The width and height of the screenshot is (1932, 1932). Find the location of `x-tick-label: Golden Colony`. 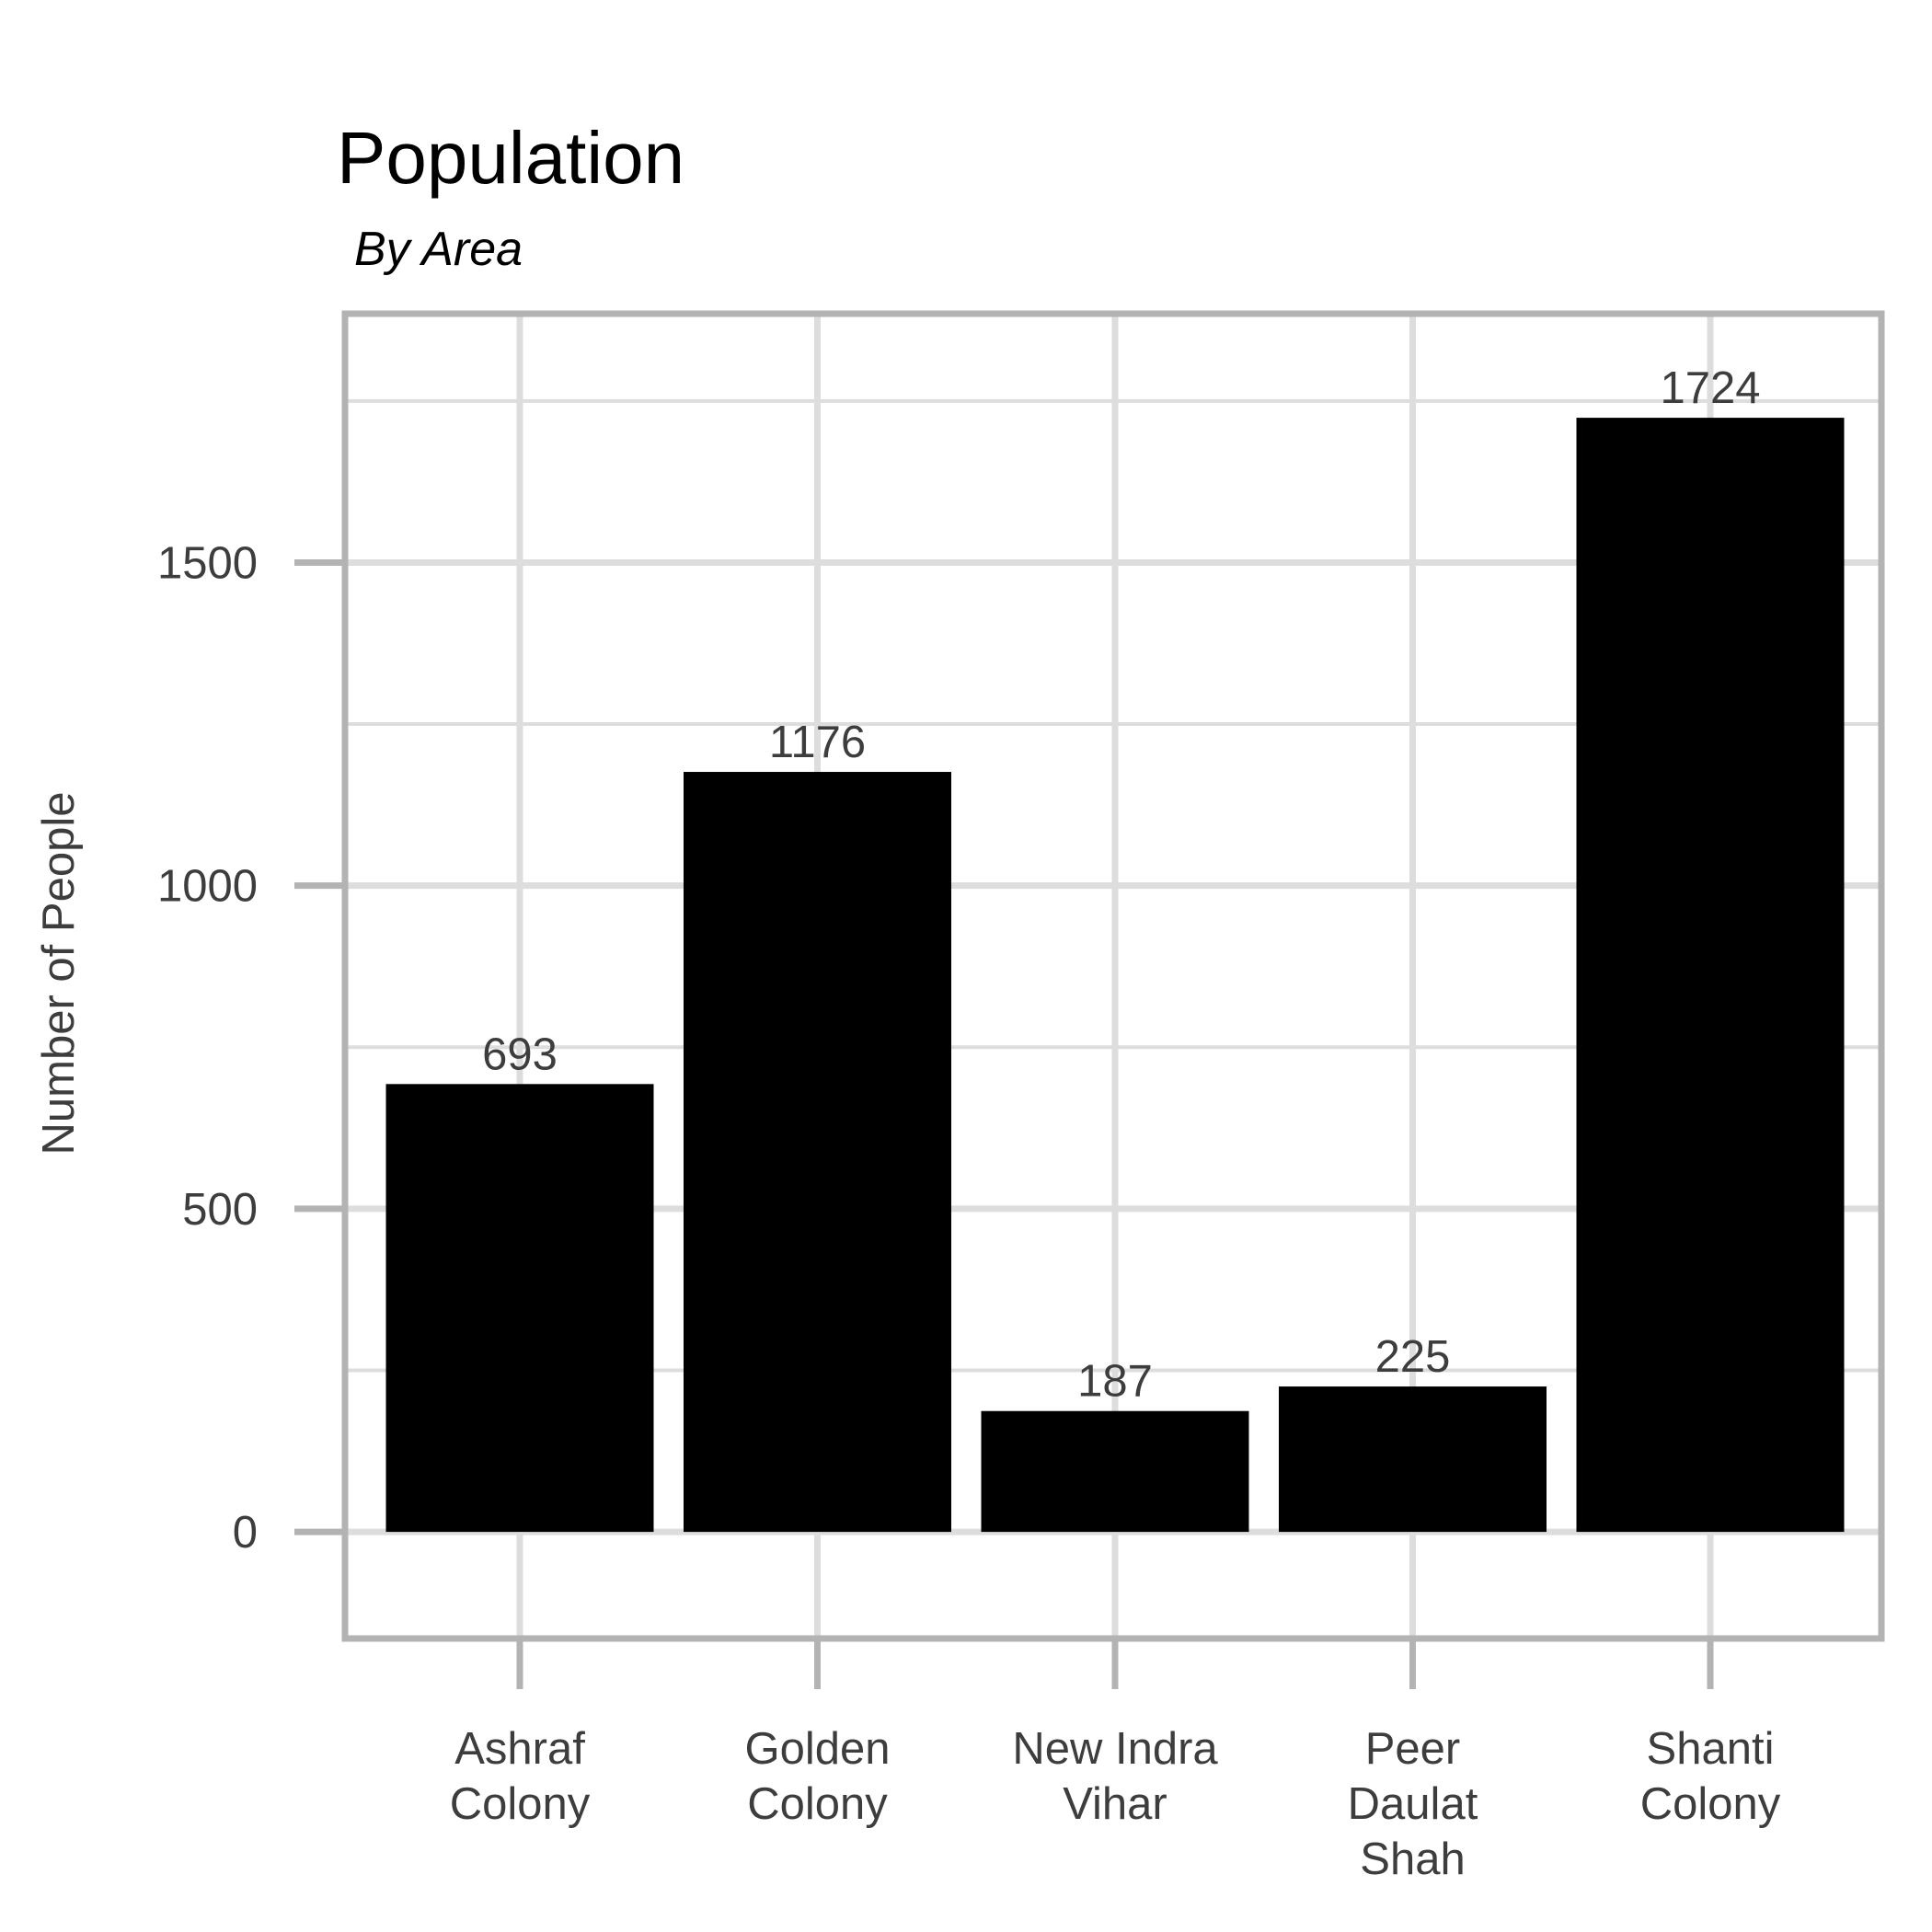

x-tick-label: Golden Colony is located at coordinates (817, 1776).